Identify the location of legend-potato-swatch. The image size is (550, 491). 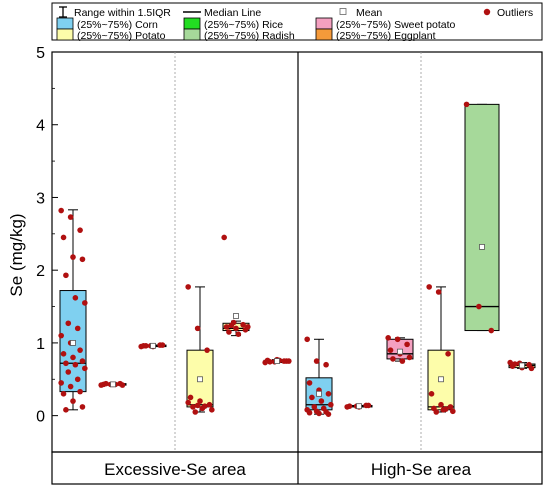
(65, 34).